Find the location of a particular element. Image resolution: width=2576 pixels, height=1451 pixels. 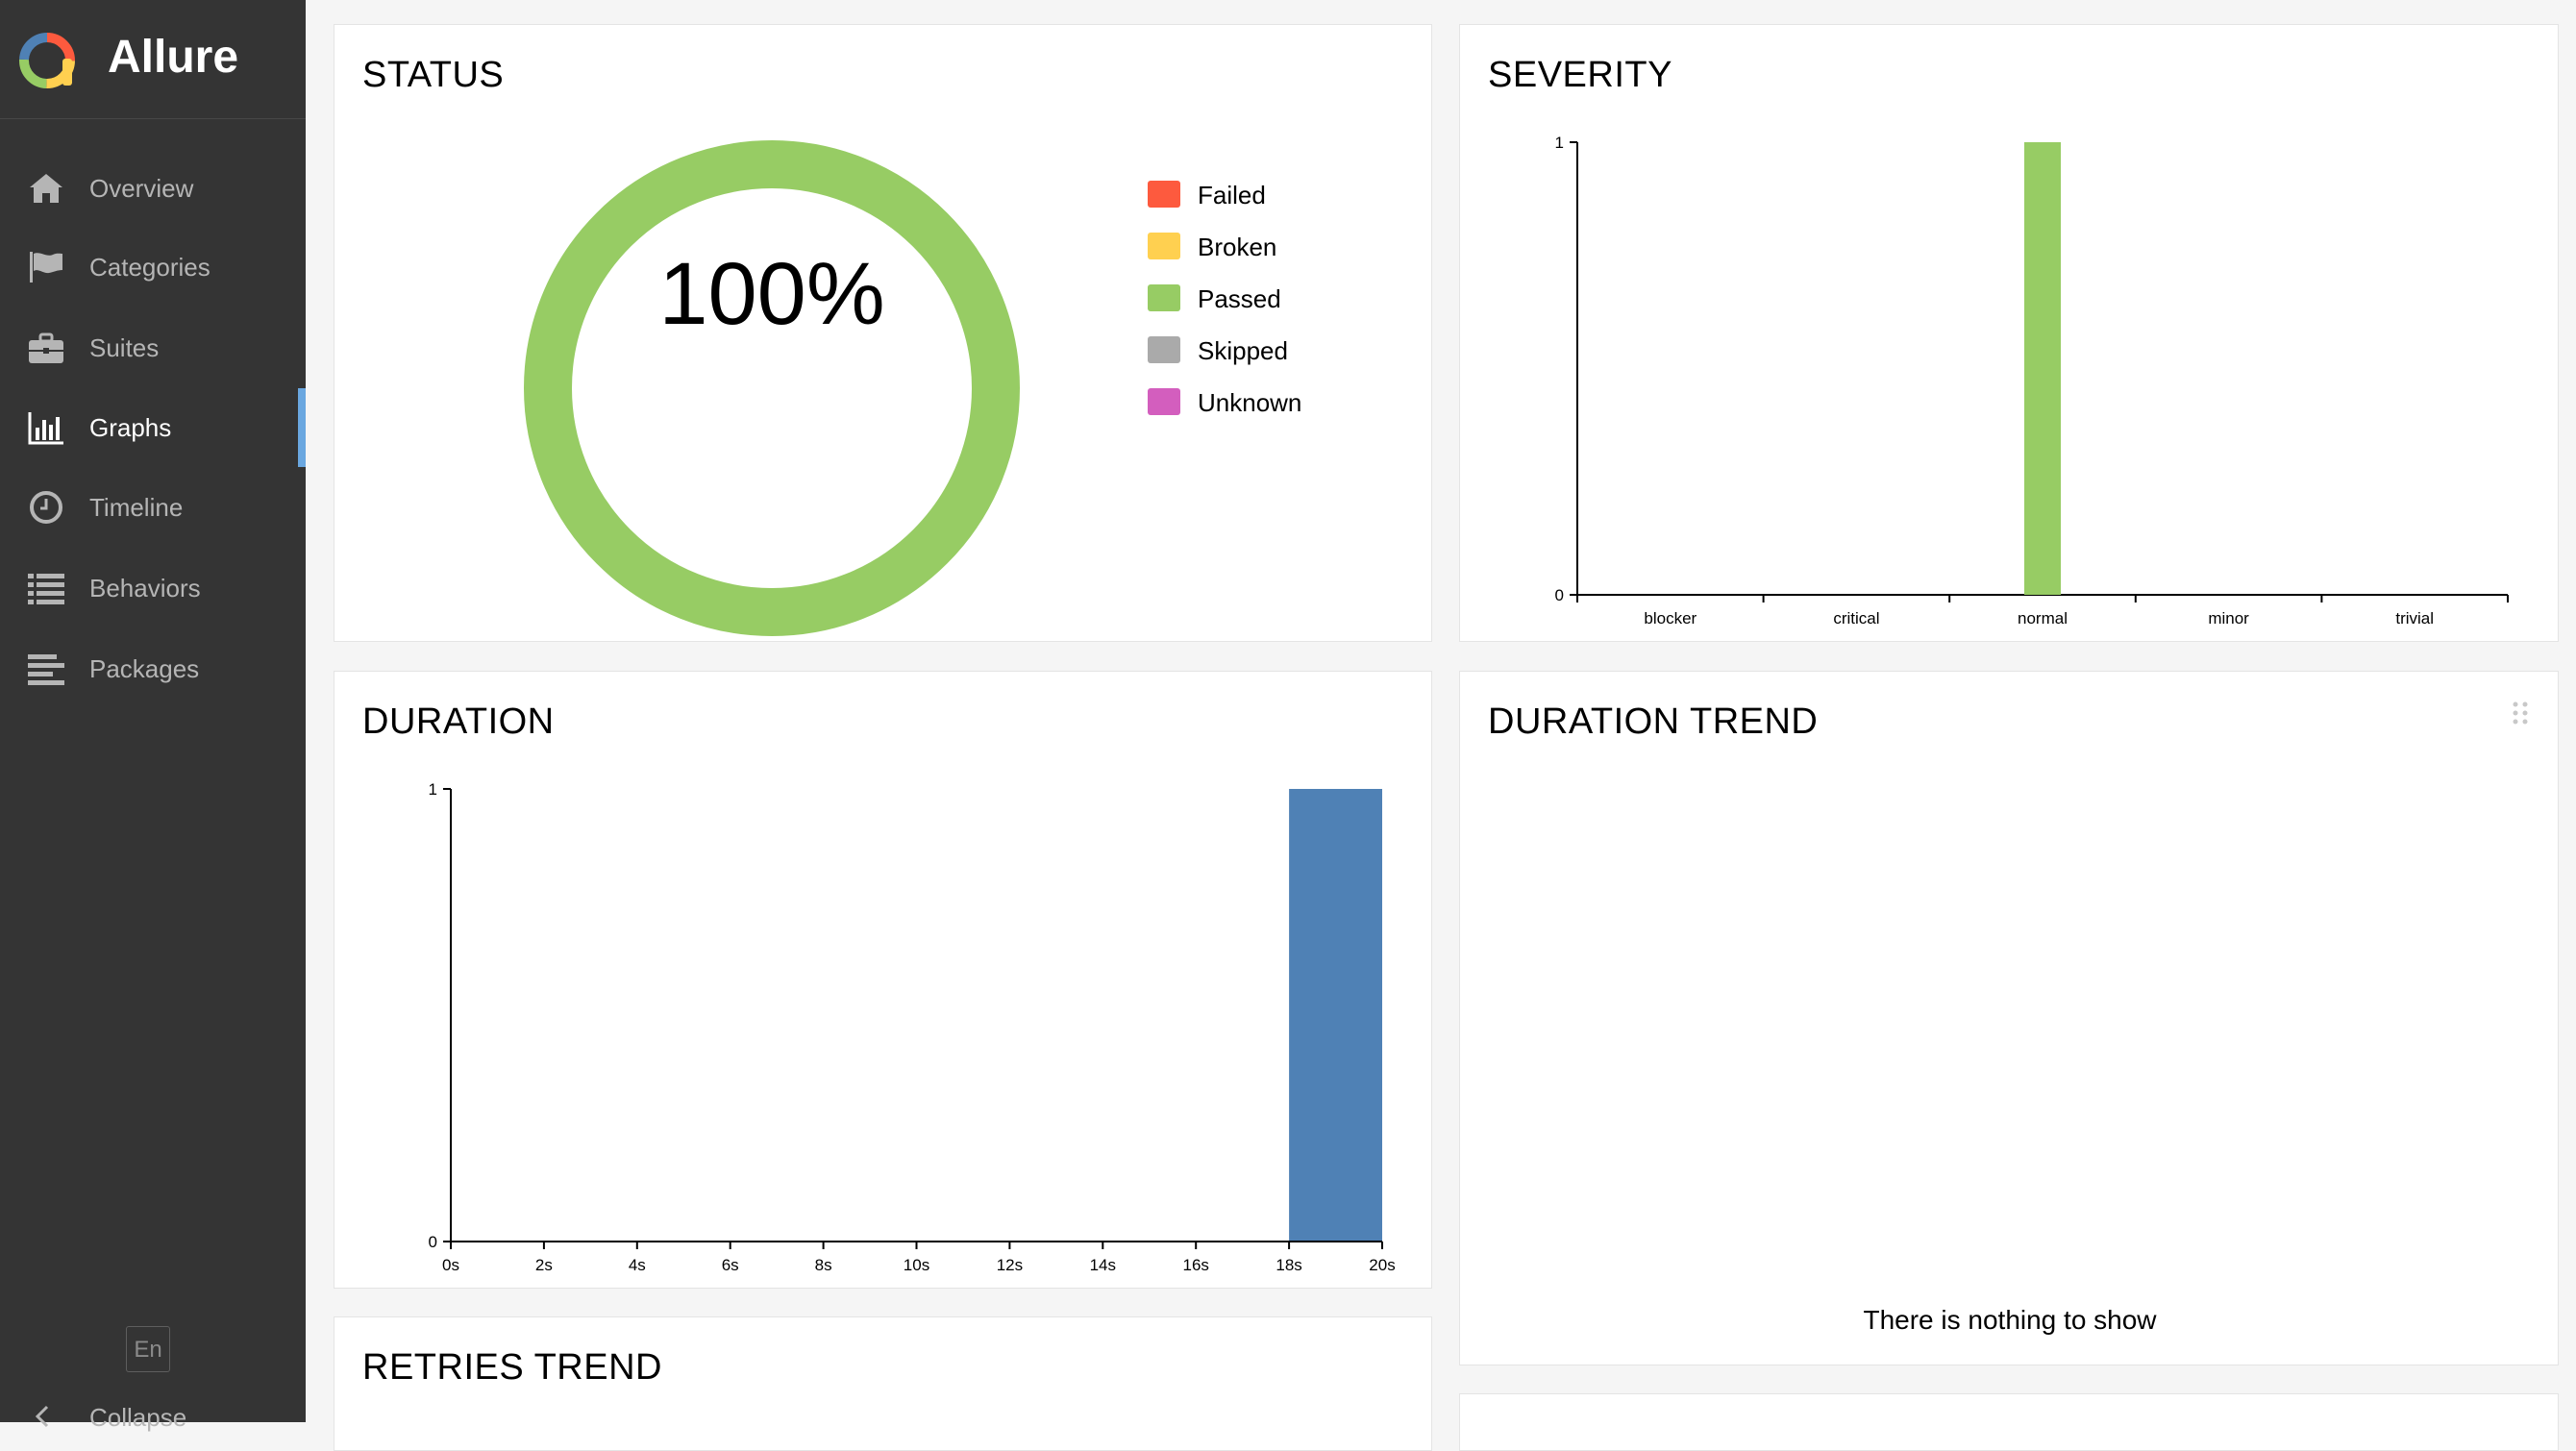

x-tick-label: 2s is located at coordinates (544, 1265).